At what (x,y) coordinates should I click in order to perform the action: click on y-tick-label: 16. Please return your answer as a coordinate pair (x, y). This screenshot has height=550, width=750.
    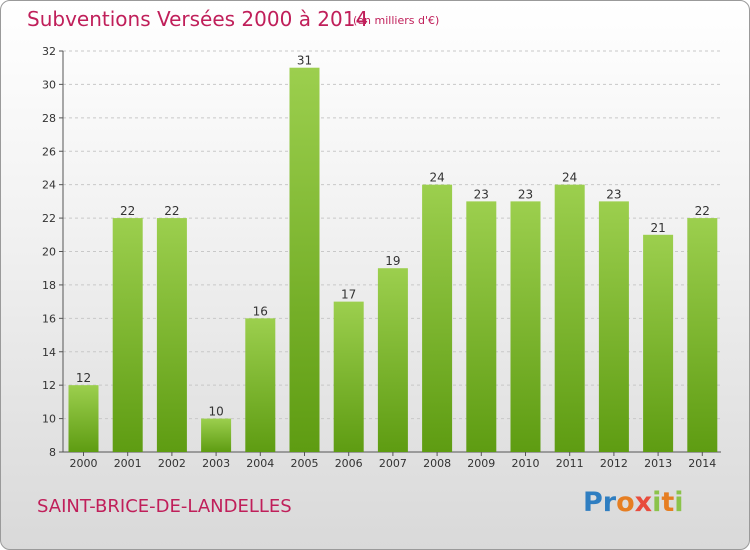
    Looking at the image, I should click on (49, 318).